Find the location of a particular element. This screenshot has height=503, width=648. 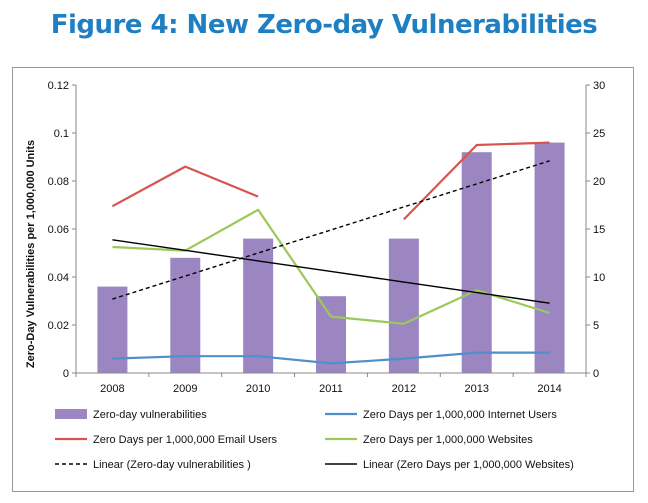

left-tick-label: 0.04 is located at coordinates (58, 278).